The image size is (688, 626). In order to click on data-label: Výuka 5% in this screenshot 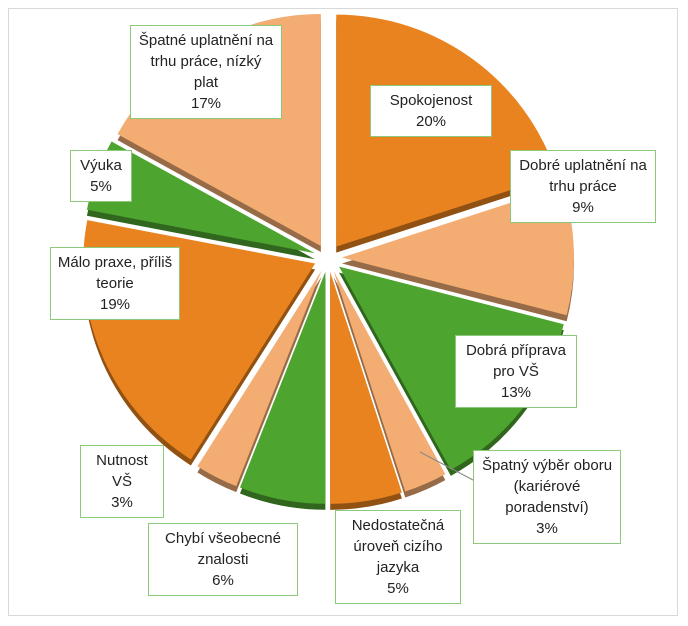, I will do `click(101, 176)`.